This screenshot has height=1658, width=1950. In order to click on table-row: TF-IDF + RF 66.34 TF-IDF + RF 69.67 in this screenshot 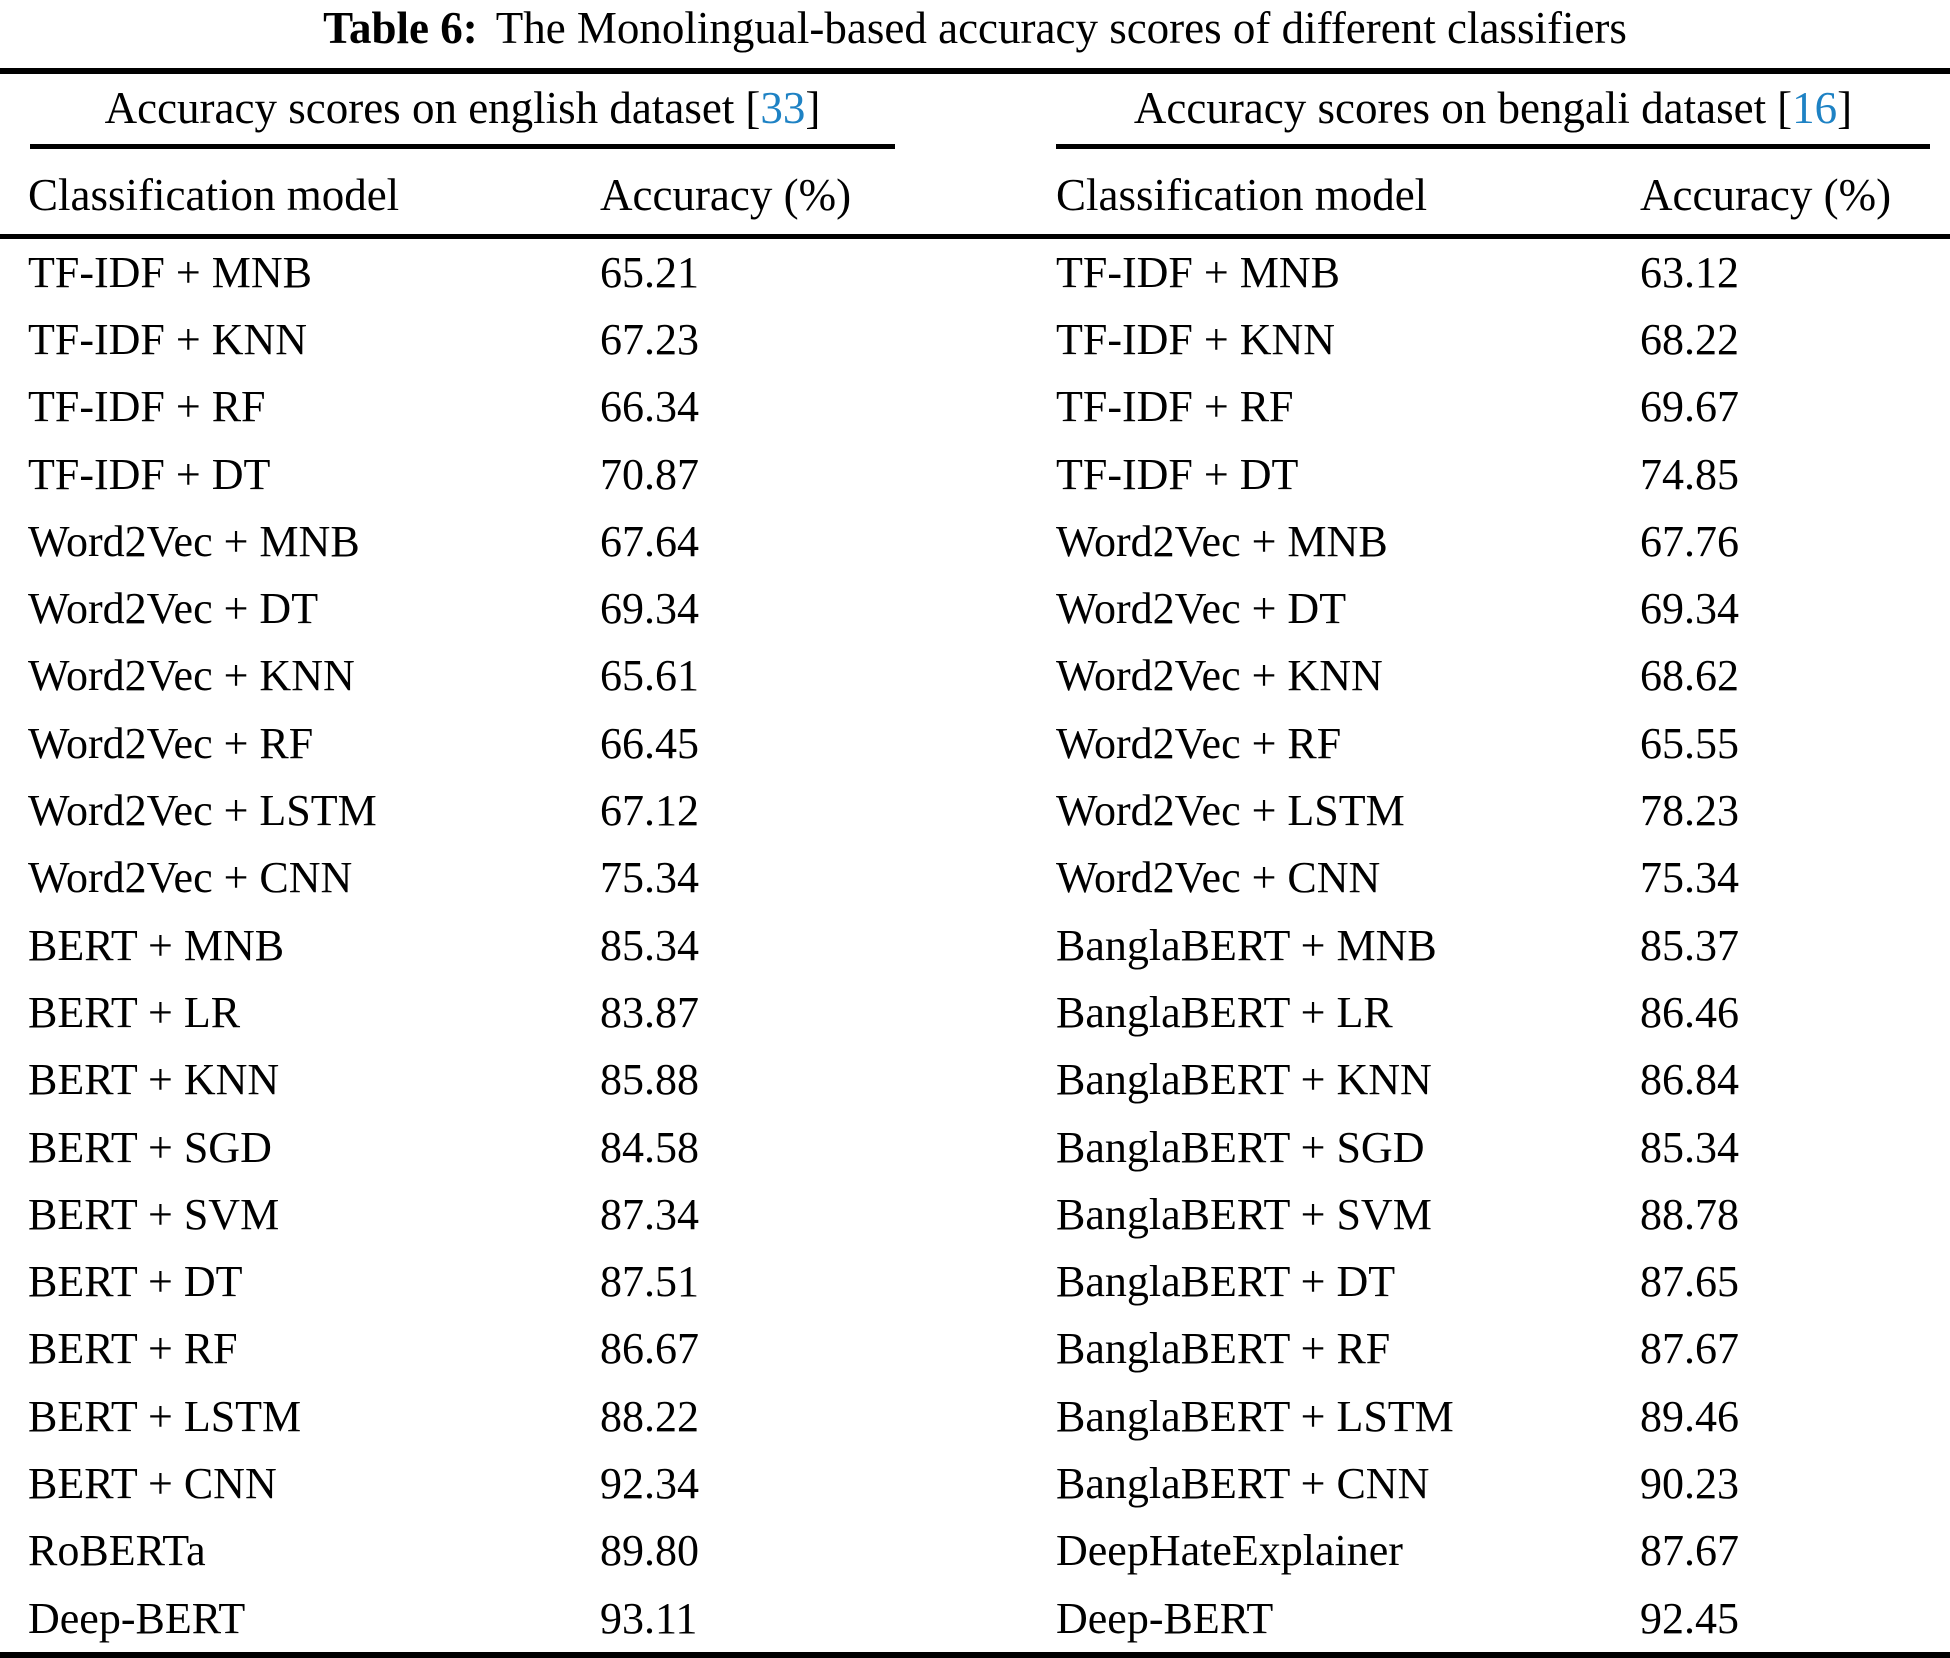, I will do `click(975, 406)`.